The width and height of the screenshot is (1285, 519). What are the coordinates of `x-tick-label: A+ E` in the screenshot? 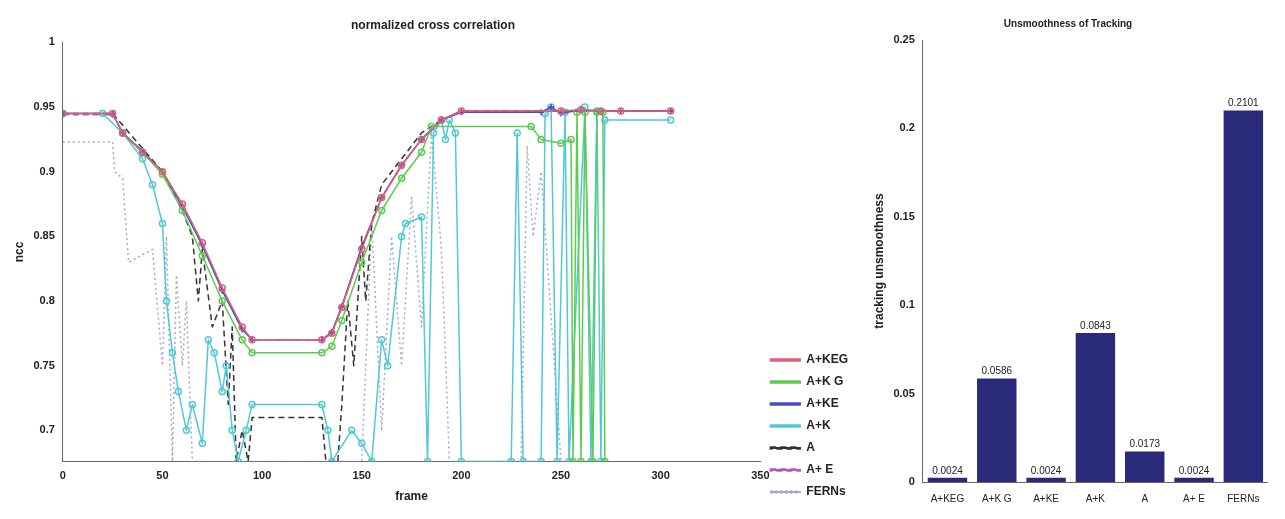 It's located at (1194, 498).